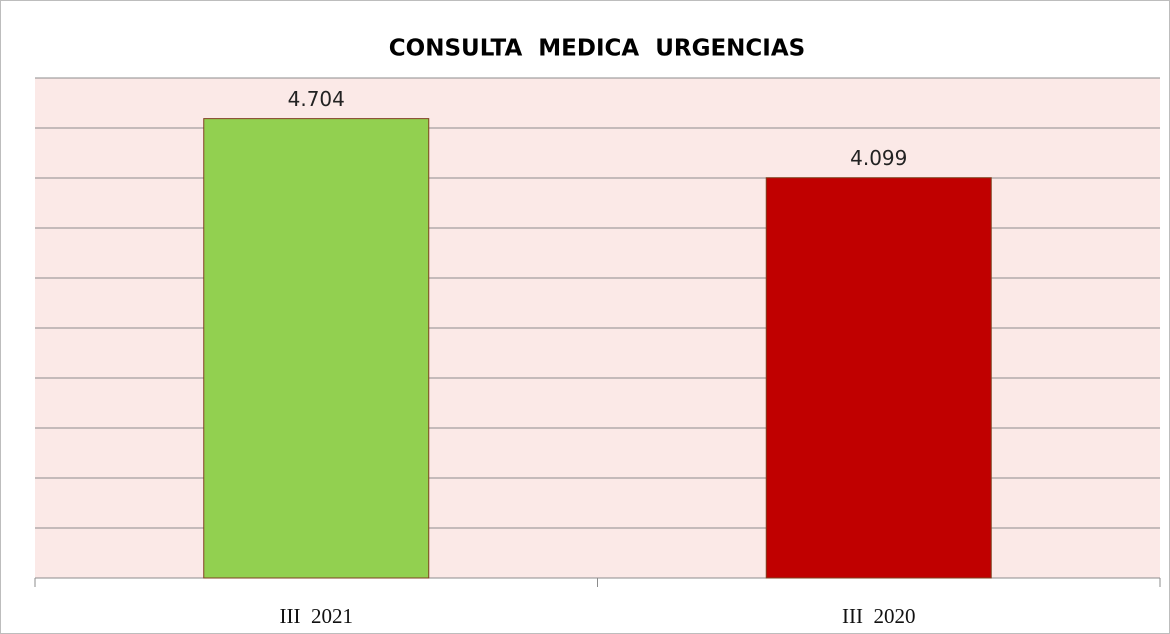 This screenshot has height=634, width=1170. I want to click on value-label: 4.704, so click(316, 99).